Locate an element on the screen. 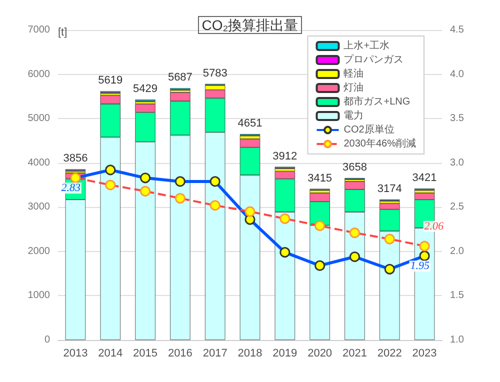 This screenshot has width=500, height=382. x-tick-label: 2014 is located at coordinates (110, 354).